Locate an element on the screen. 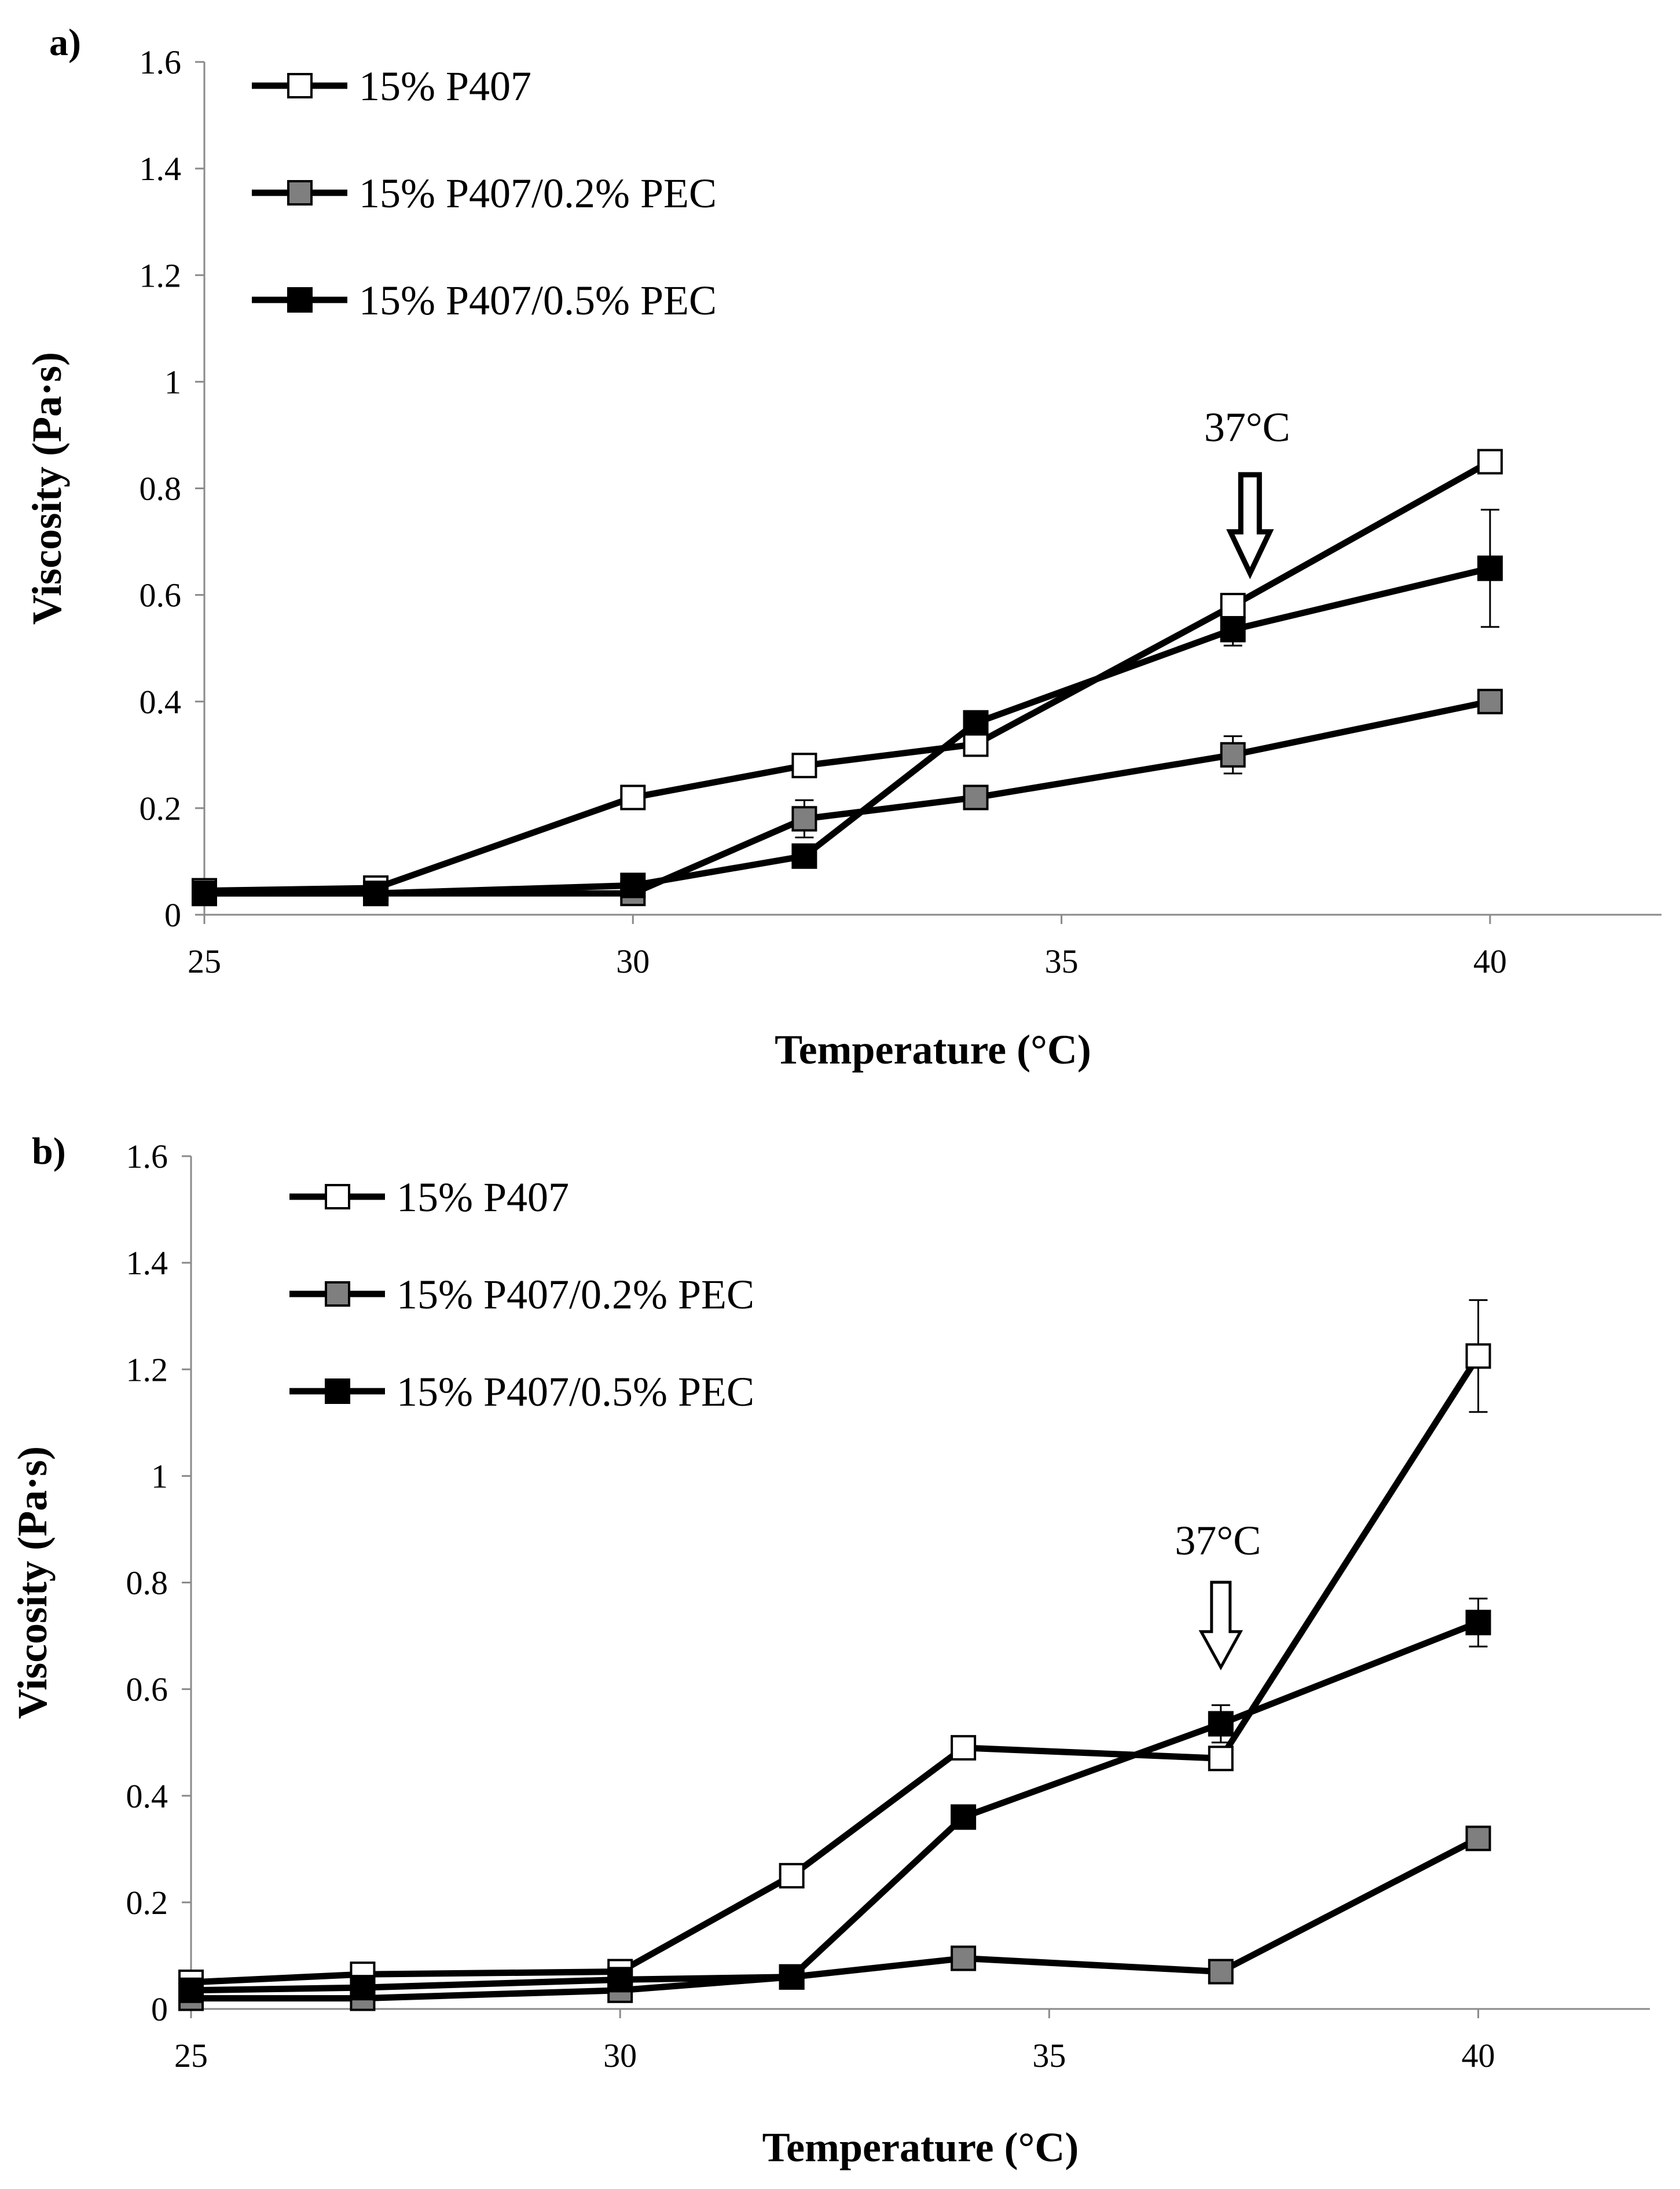 The height and width of the screenshot is (2189, 1680). panel-label: b) is located at coordinates (49, 1151).